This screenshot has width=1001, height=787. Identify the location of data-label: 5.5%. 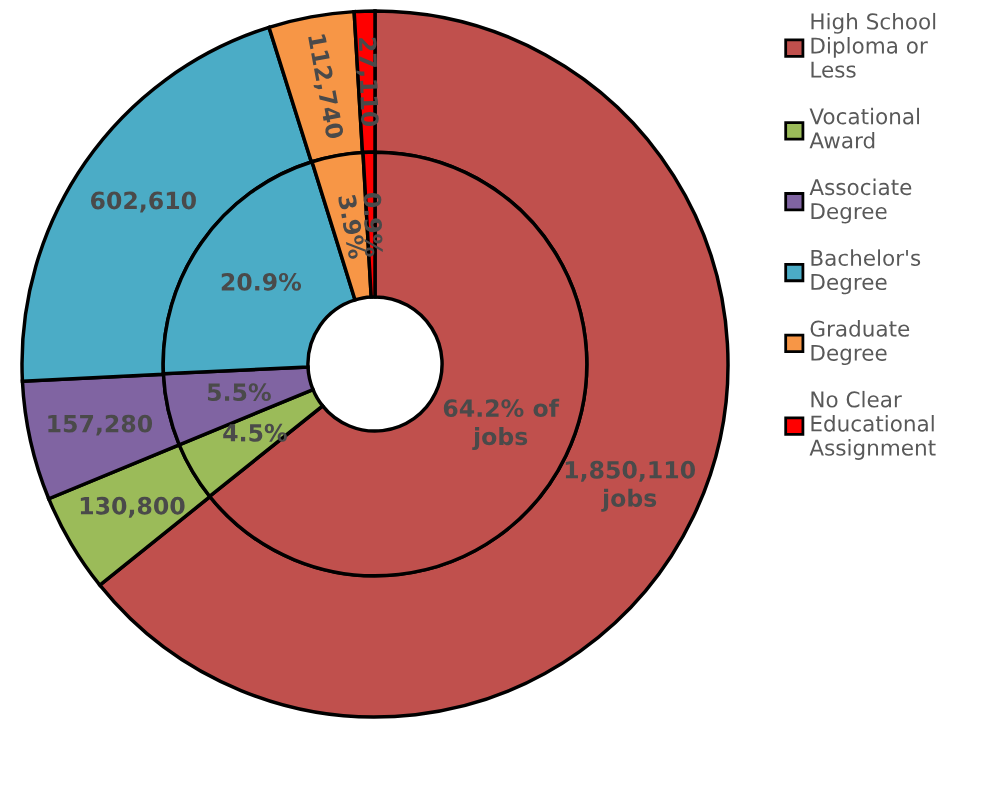
(239, 392).